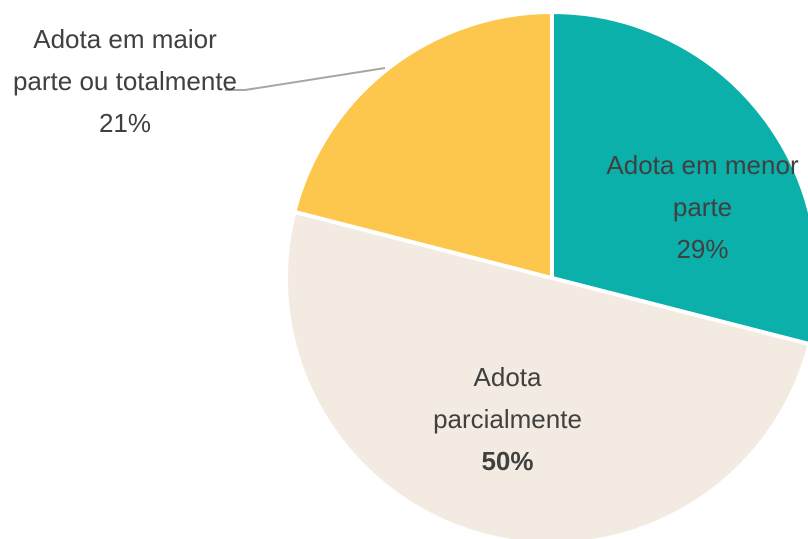 The height and width of the screenshot is (539, 808). I want to click on slice-label: Adota em menor parte 29%, so click(702, 207).